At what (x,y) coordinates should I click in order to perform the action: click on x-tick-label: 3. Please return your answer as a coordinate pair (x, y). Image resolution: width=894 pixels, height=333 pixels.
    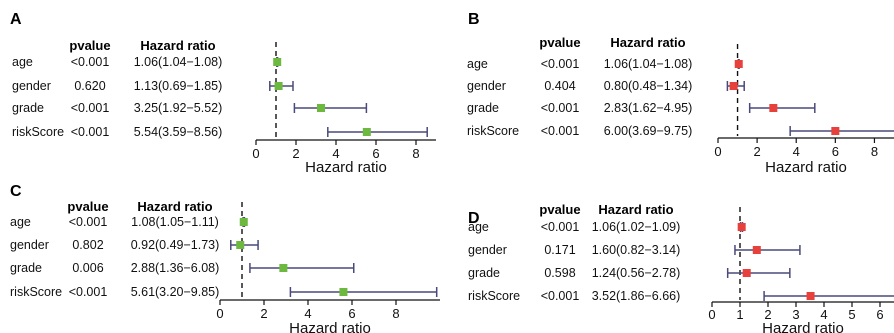
    Looking at the image, I should click on (795, 314).